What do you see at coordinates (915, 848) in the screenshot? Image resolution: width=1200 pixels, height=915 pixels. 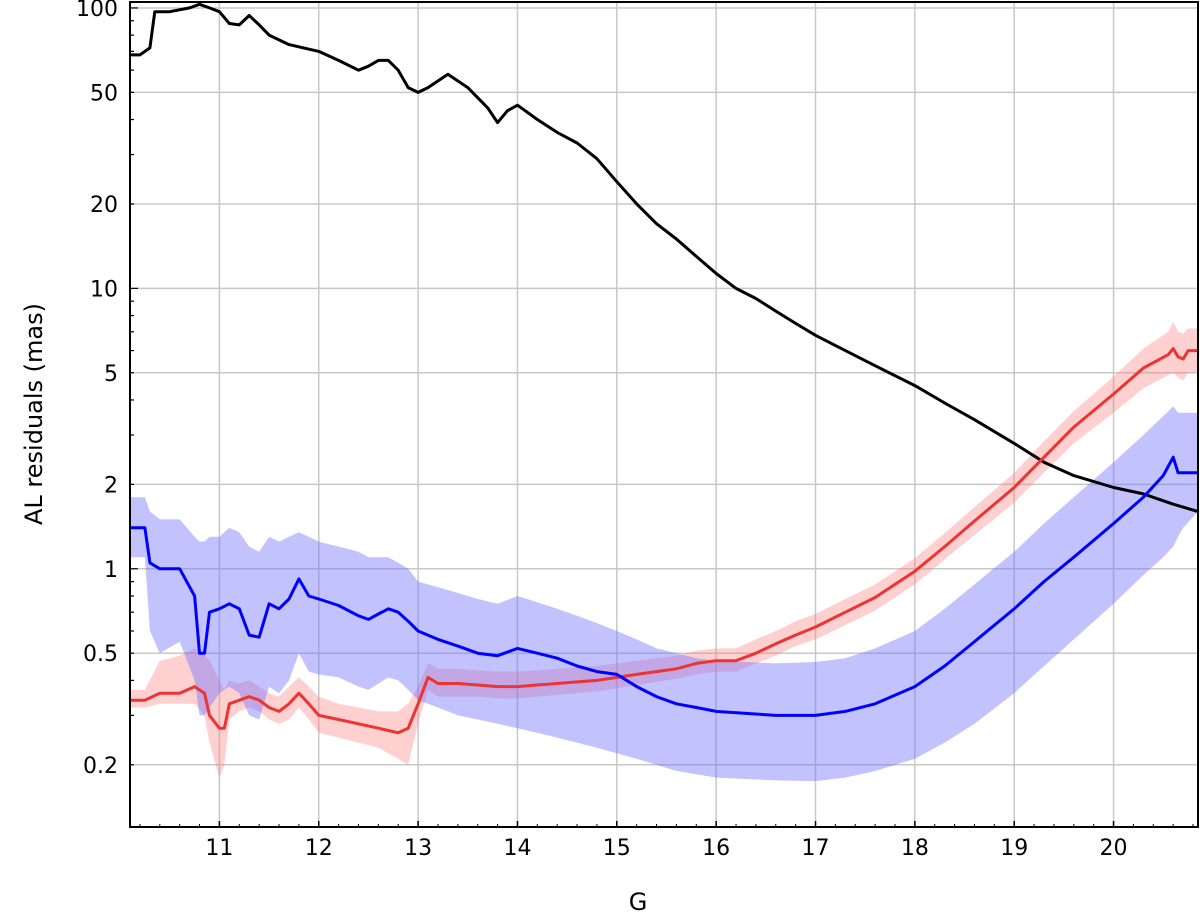 I see `x-tick-label: 18` at bounding box center [915, 848].